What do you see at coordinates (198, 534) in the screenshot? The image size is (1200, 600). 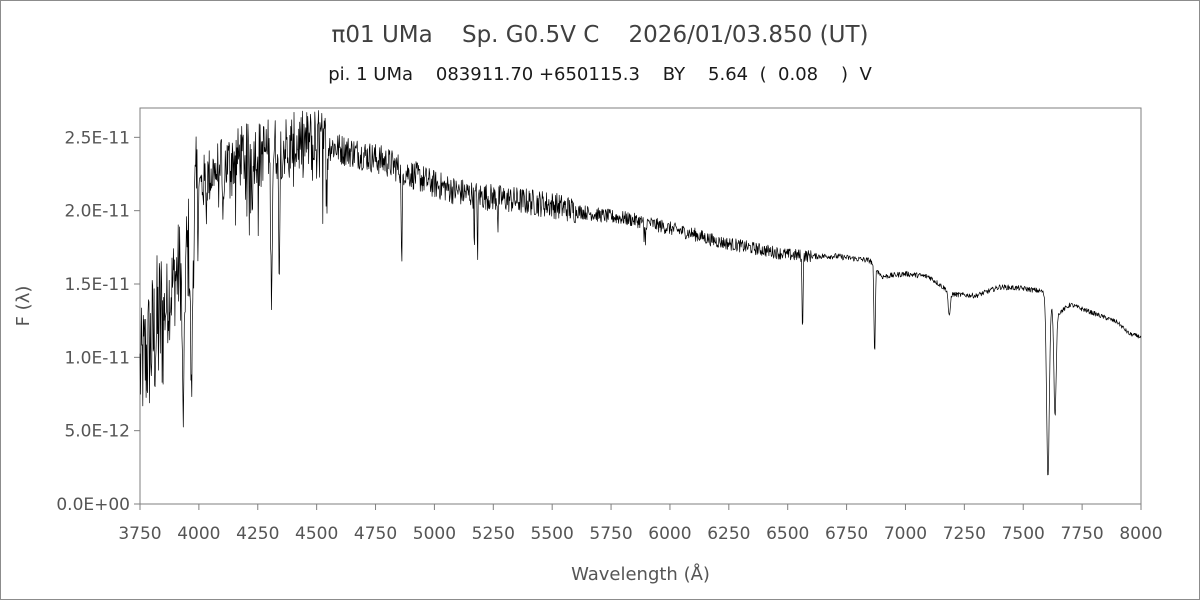 I see `x-tick-label: 4000` at bounding box center [198, 534].